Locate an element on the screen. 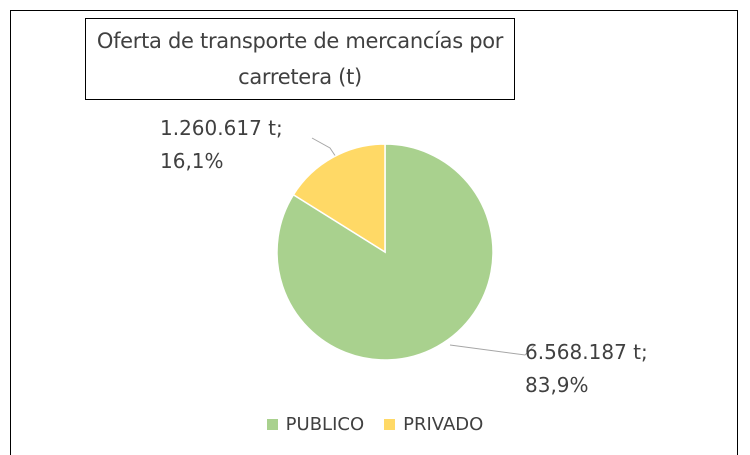 This screenshot has height=455, width=750. data-label: 1.260.617 t; 16,1% is located at coordinates (221, 144).